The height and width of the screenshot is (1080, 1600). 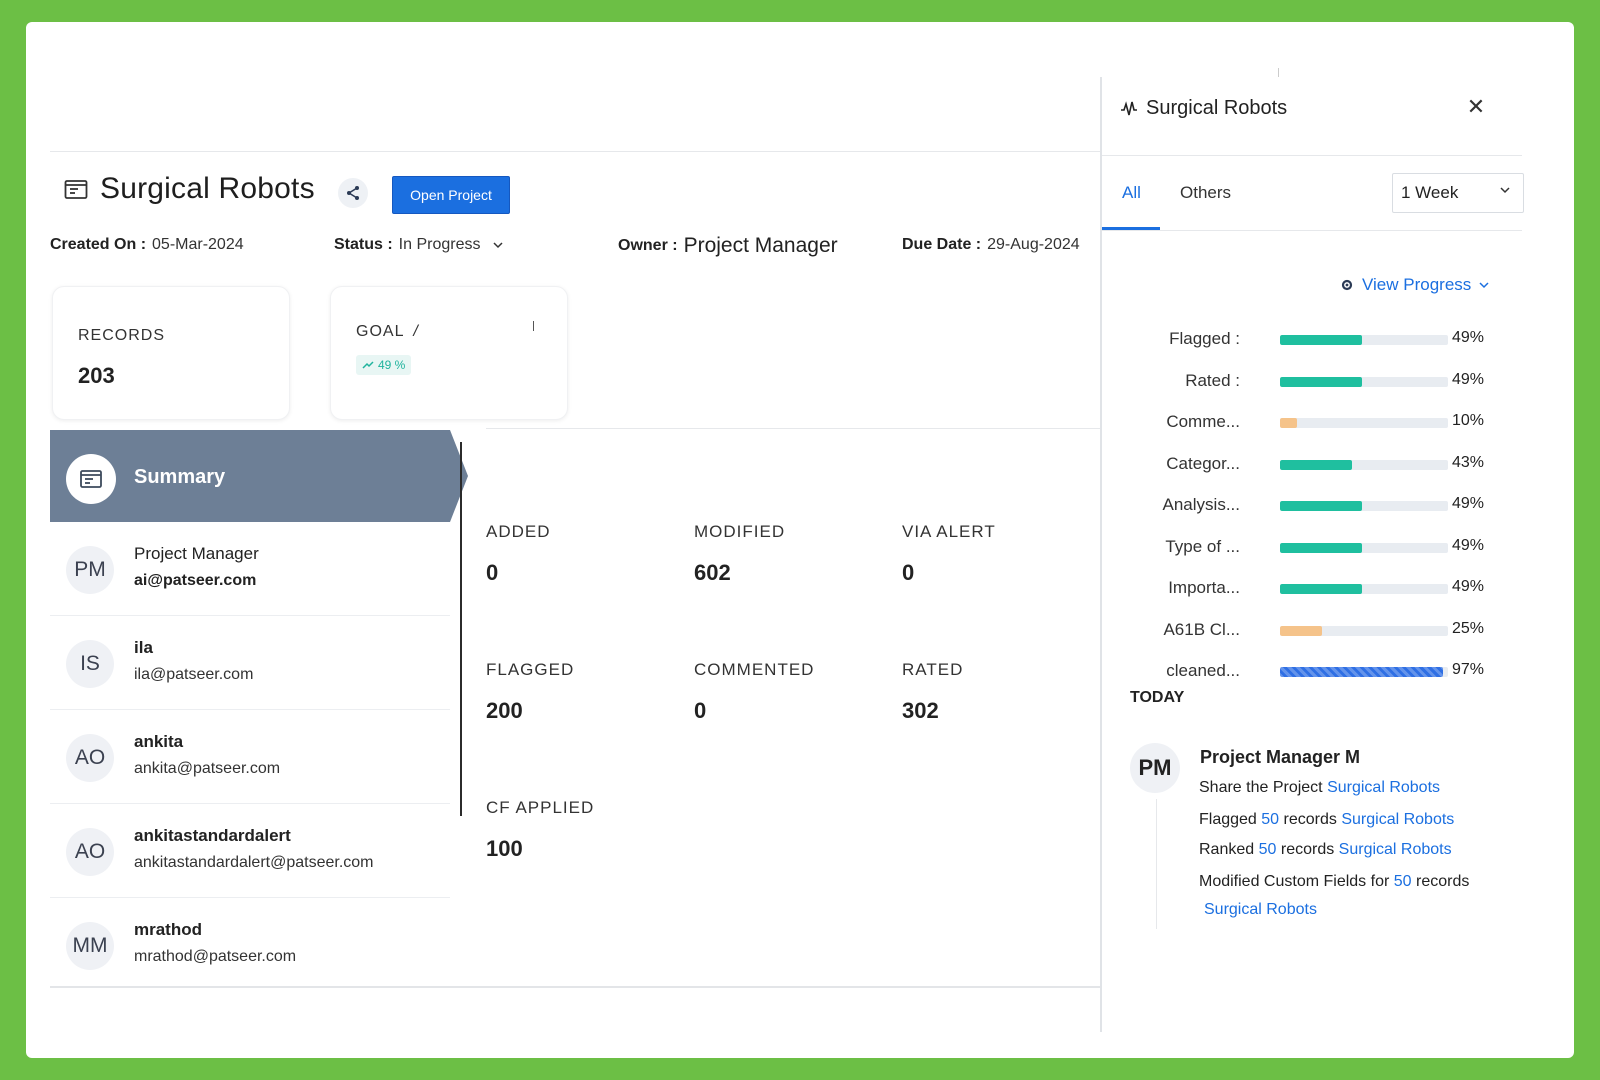 What do you see at coordinates (1129, 107) in the screenshot?
I see `activity-pulse-icon` at bounding box center [1129, 107].